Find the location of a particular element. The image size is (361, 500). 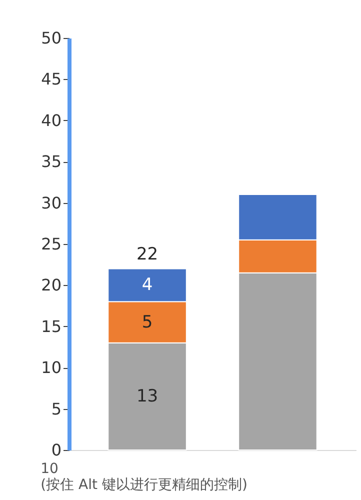

data-label: 13 is located at coordinates (147, 396).